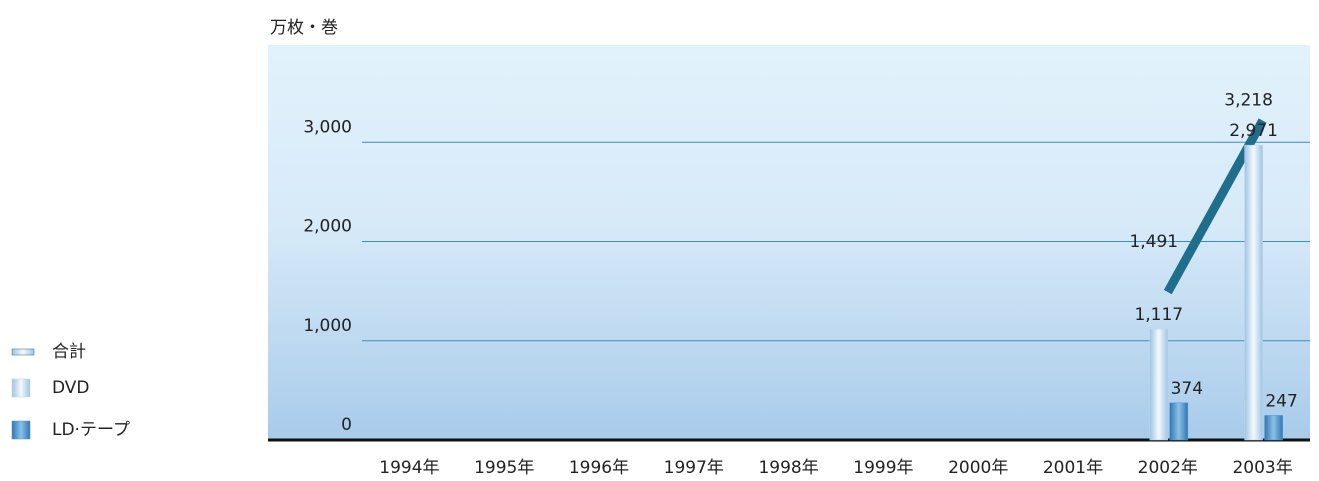 The height and width of the screenshot is (481, 1319). What do you see at coordinates (978, 467) in the screenshot?
I see `x-tick-label: 2000年` at bounding box center [978, 467].